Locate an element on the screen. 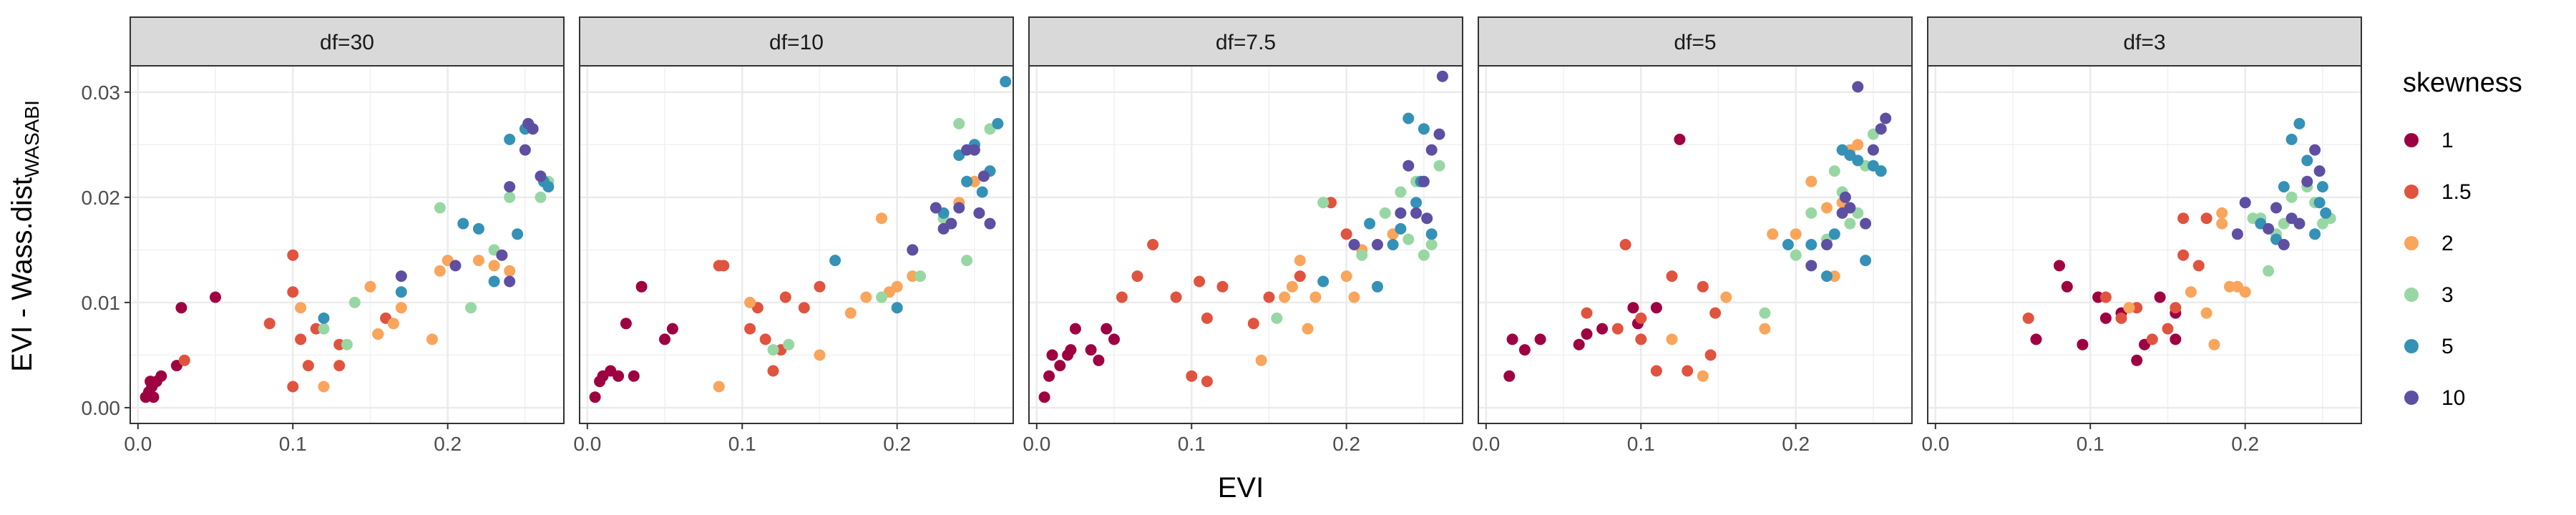 This screenshot has height=515, width=2576. facet-panel: df=5 0.0 0.1 0.2 is located at coordinates (1692, 235).